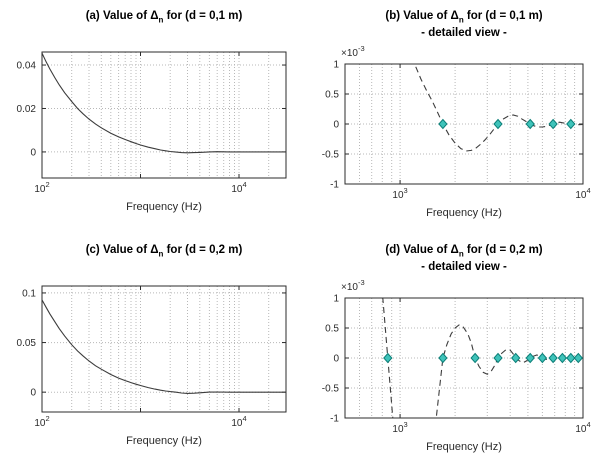  I want to click on svg-text: 0.02, so click(27, 109).